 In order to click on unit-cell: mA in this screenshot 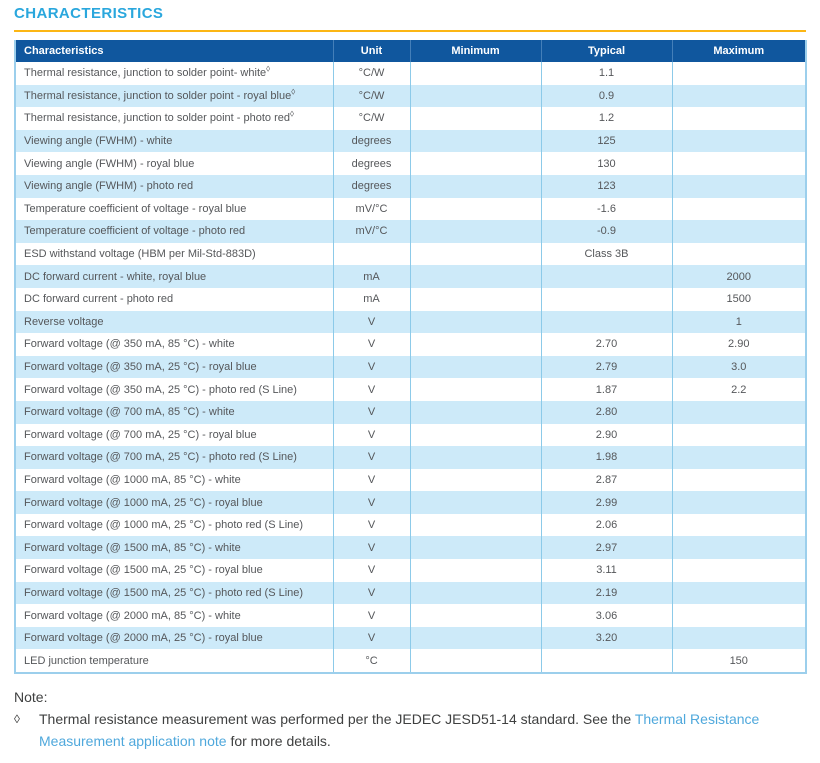, I will do `click(372, 299)`.